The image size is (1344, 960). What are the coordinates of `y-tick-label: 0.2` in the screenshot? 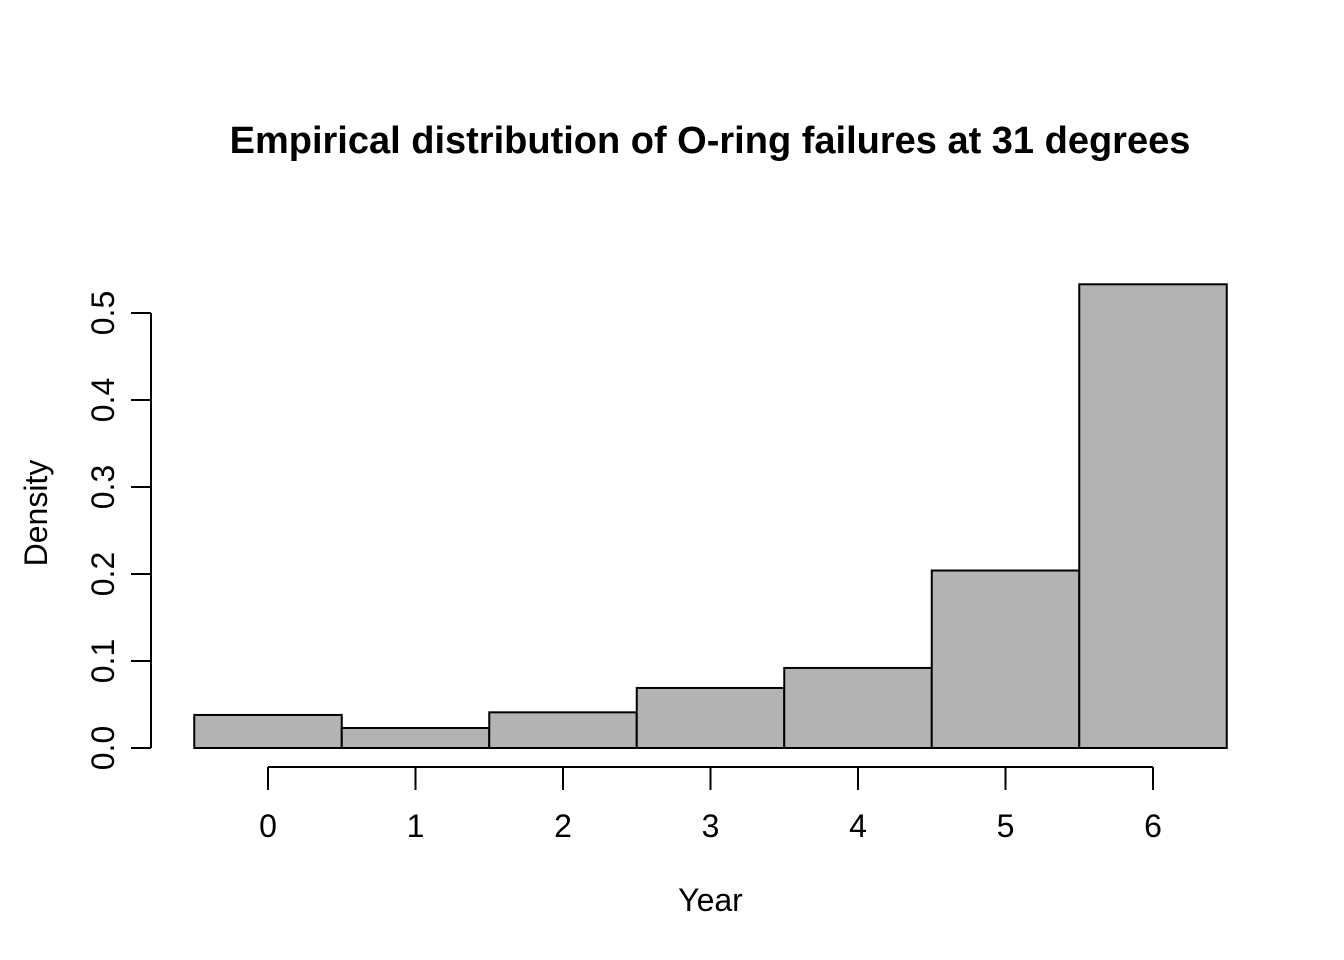 It's located at (103, 574).